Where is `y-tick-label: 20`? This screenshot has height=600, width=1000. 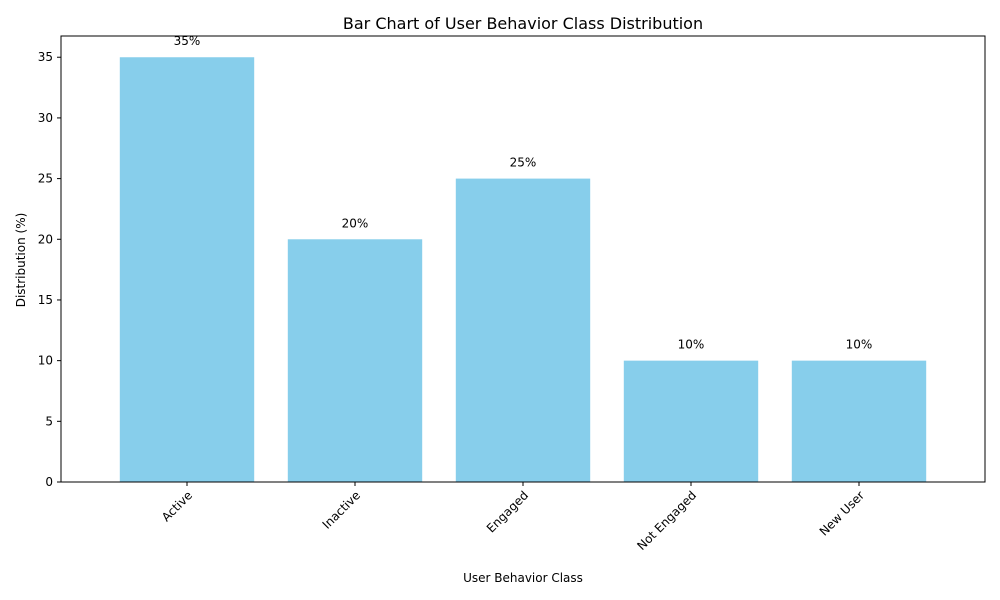
y-tick-label: 20 is located at coordinates (45, 239).